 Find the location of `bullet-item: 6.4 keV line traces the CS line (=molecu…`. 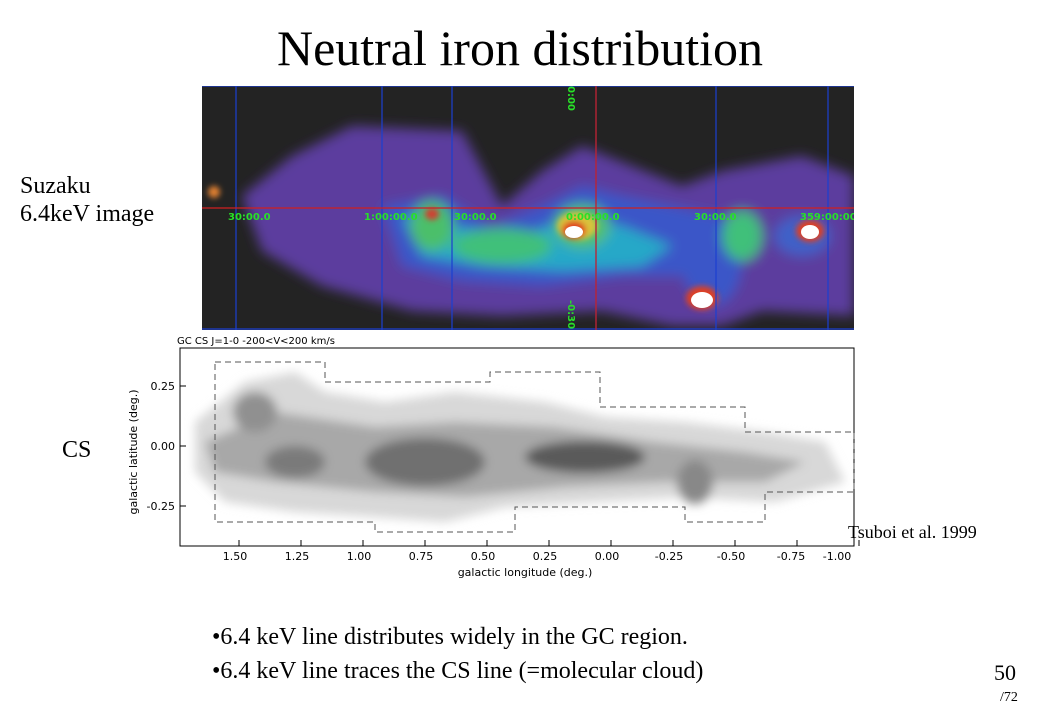

bullet-item: 6.4 keV line traces the CS line (=molecu… is located at coordinates (457, 671).